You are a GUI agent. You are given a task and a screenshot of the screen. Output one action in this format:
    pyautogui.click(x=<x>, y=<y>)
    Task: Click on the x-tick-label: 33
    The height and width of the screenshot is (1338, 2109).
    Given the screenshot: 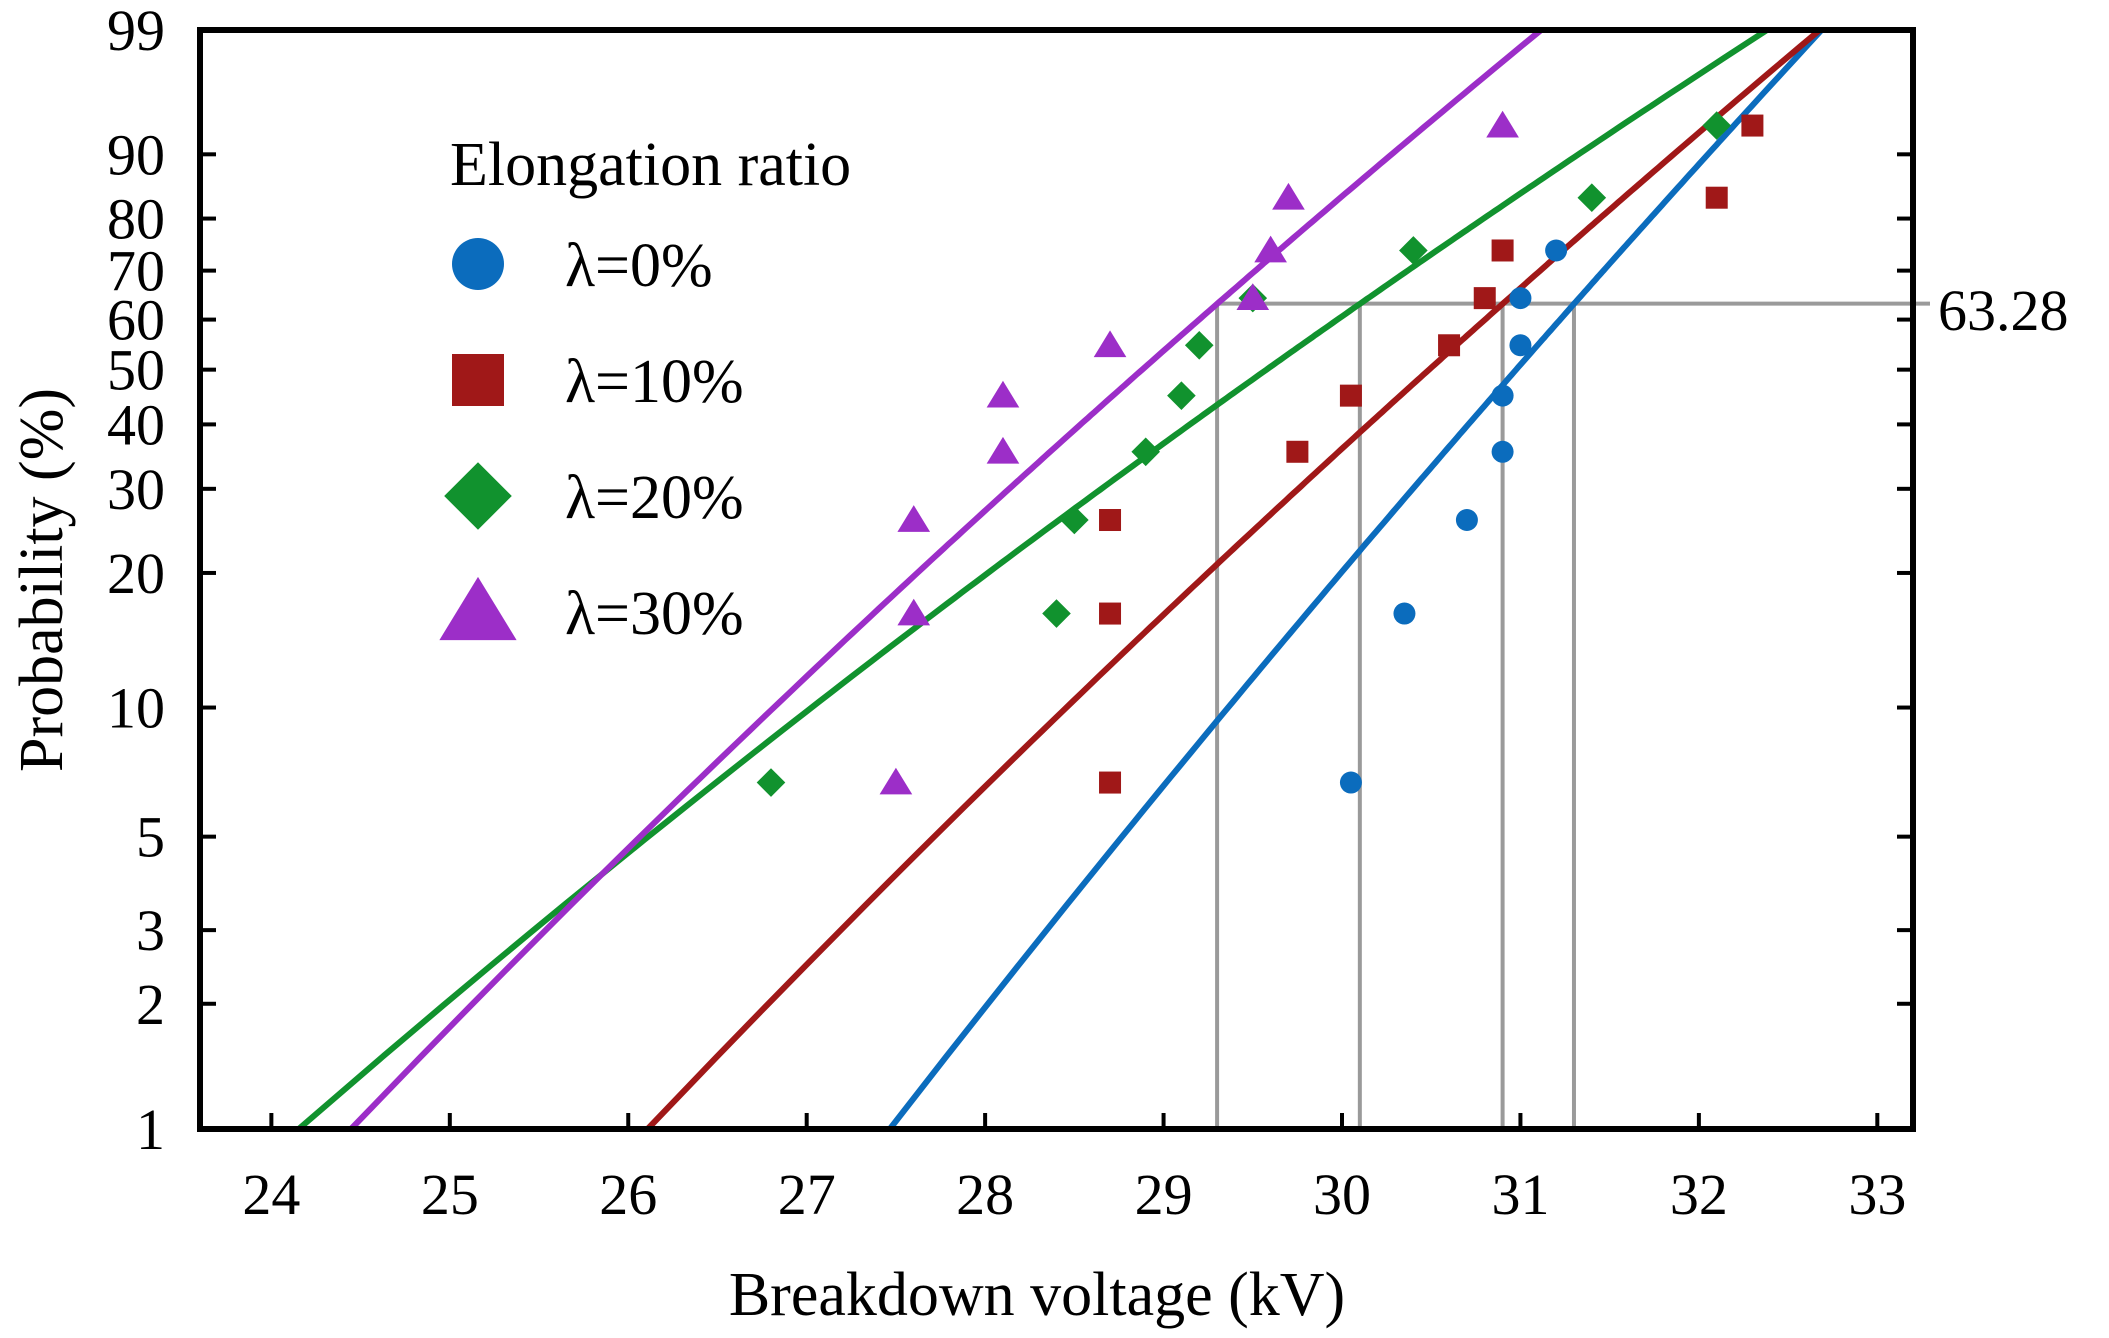 What is the action you would take?
    pyautogui.click(x=1877, y=1194)
    